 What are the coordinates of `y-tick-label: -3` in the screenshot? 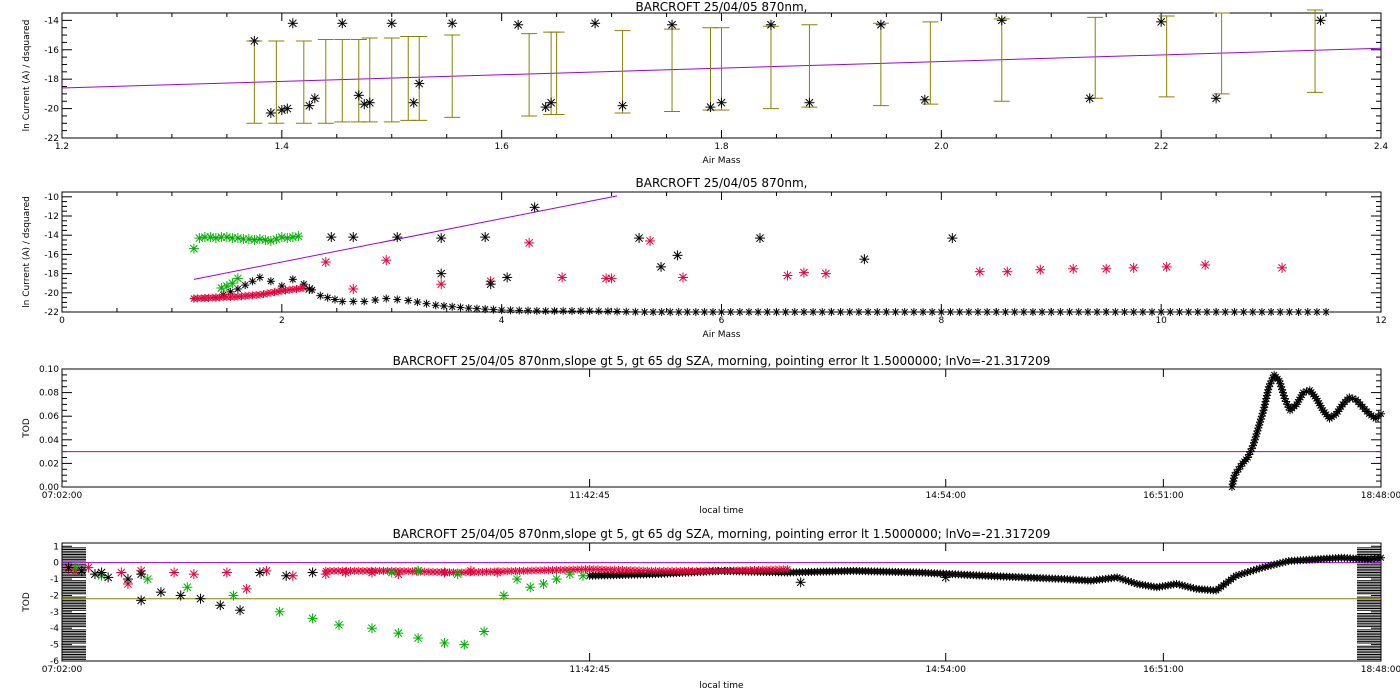 It's located at (54, 613).